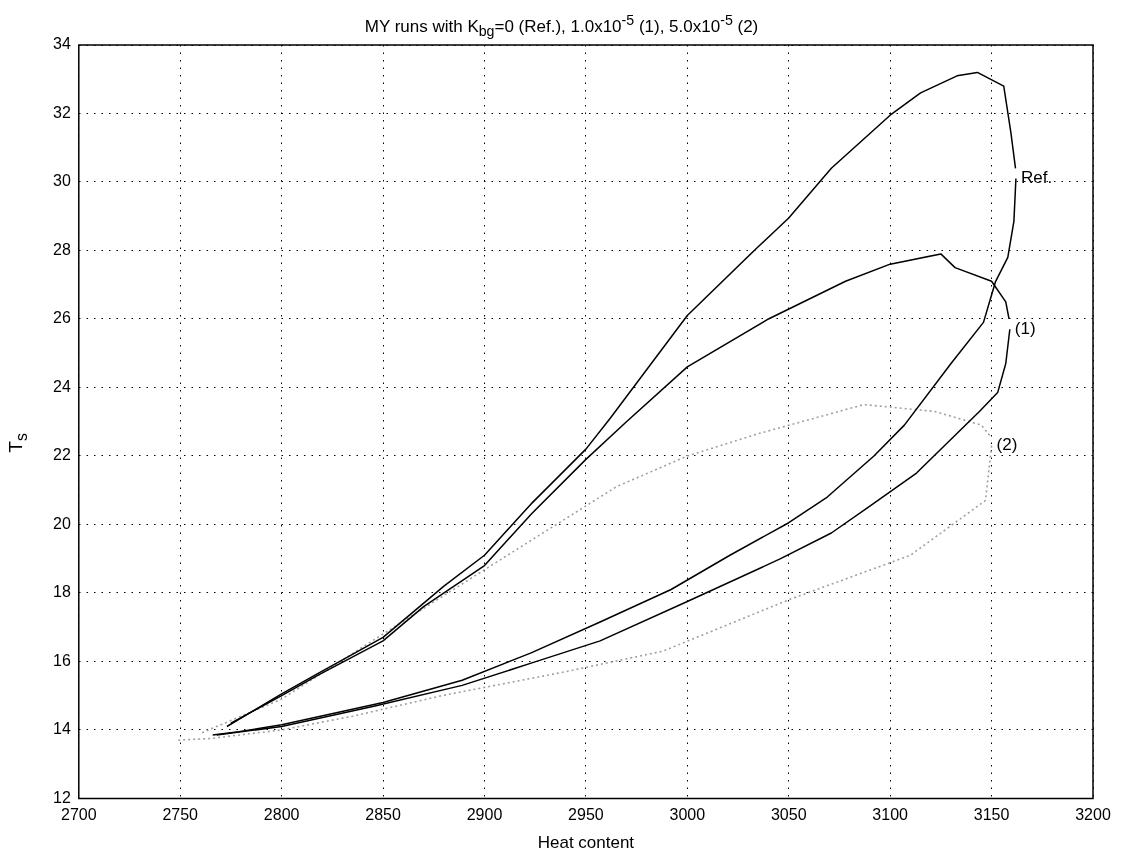  Describe the element at coordinates (991, 815) in the screenshot. I see `x-tick-label: 3150` at that location.